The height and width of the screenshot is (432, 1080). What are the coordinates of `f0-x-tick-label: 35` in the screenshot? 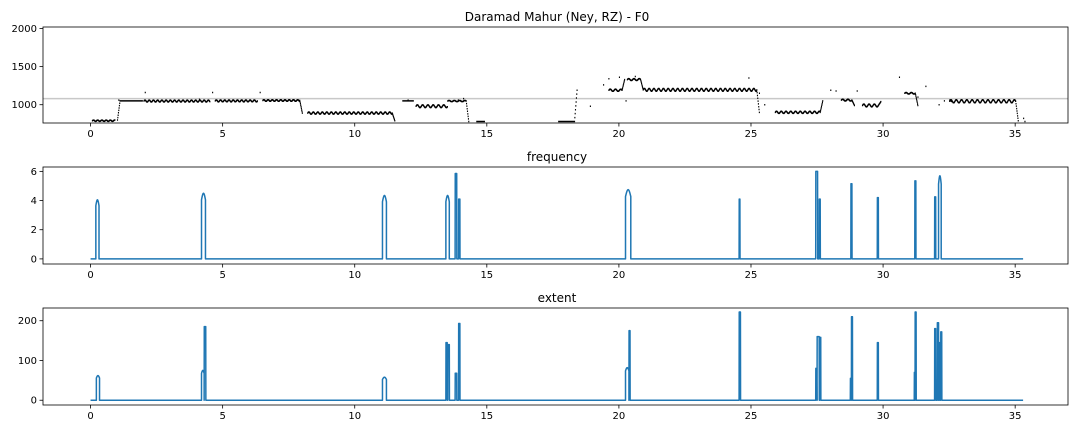 It's located at (1015, 134).